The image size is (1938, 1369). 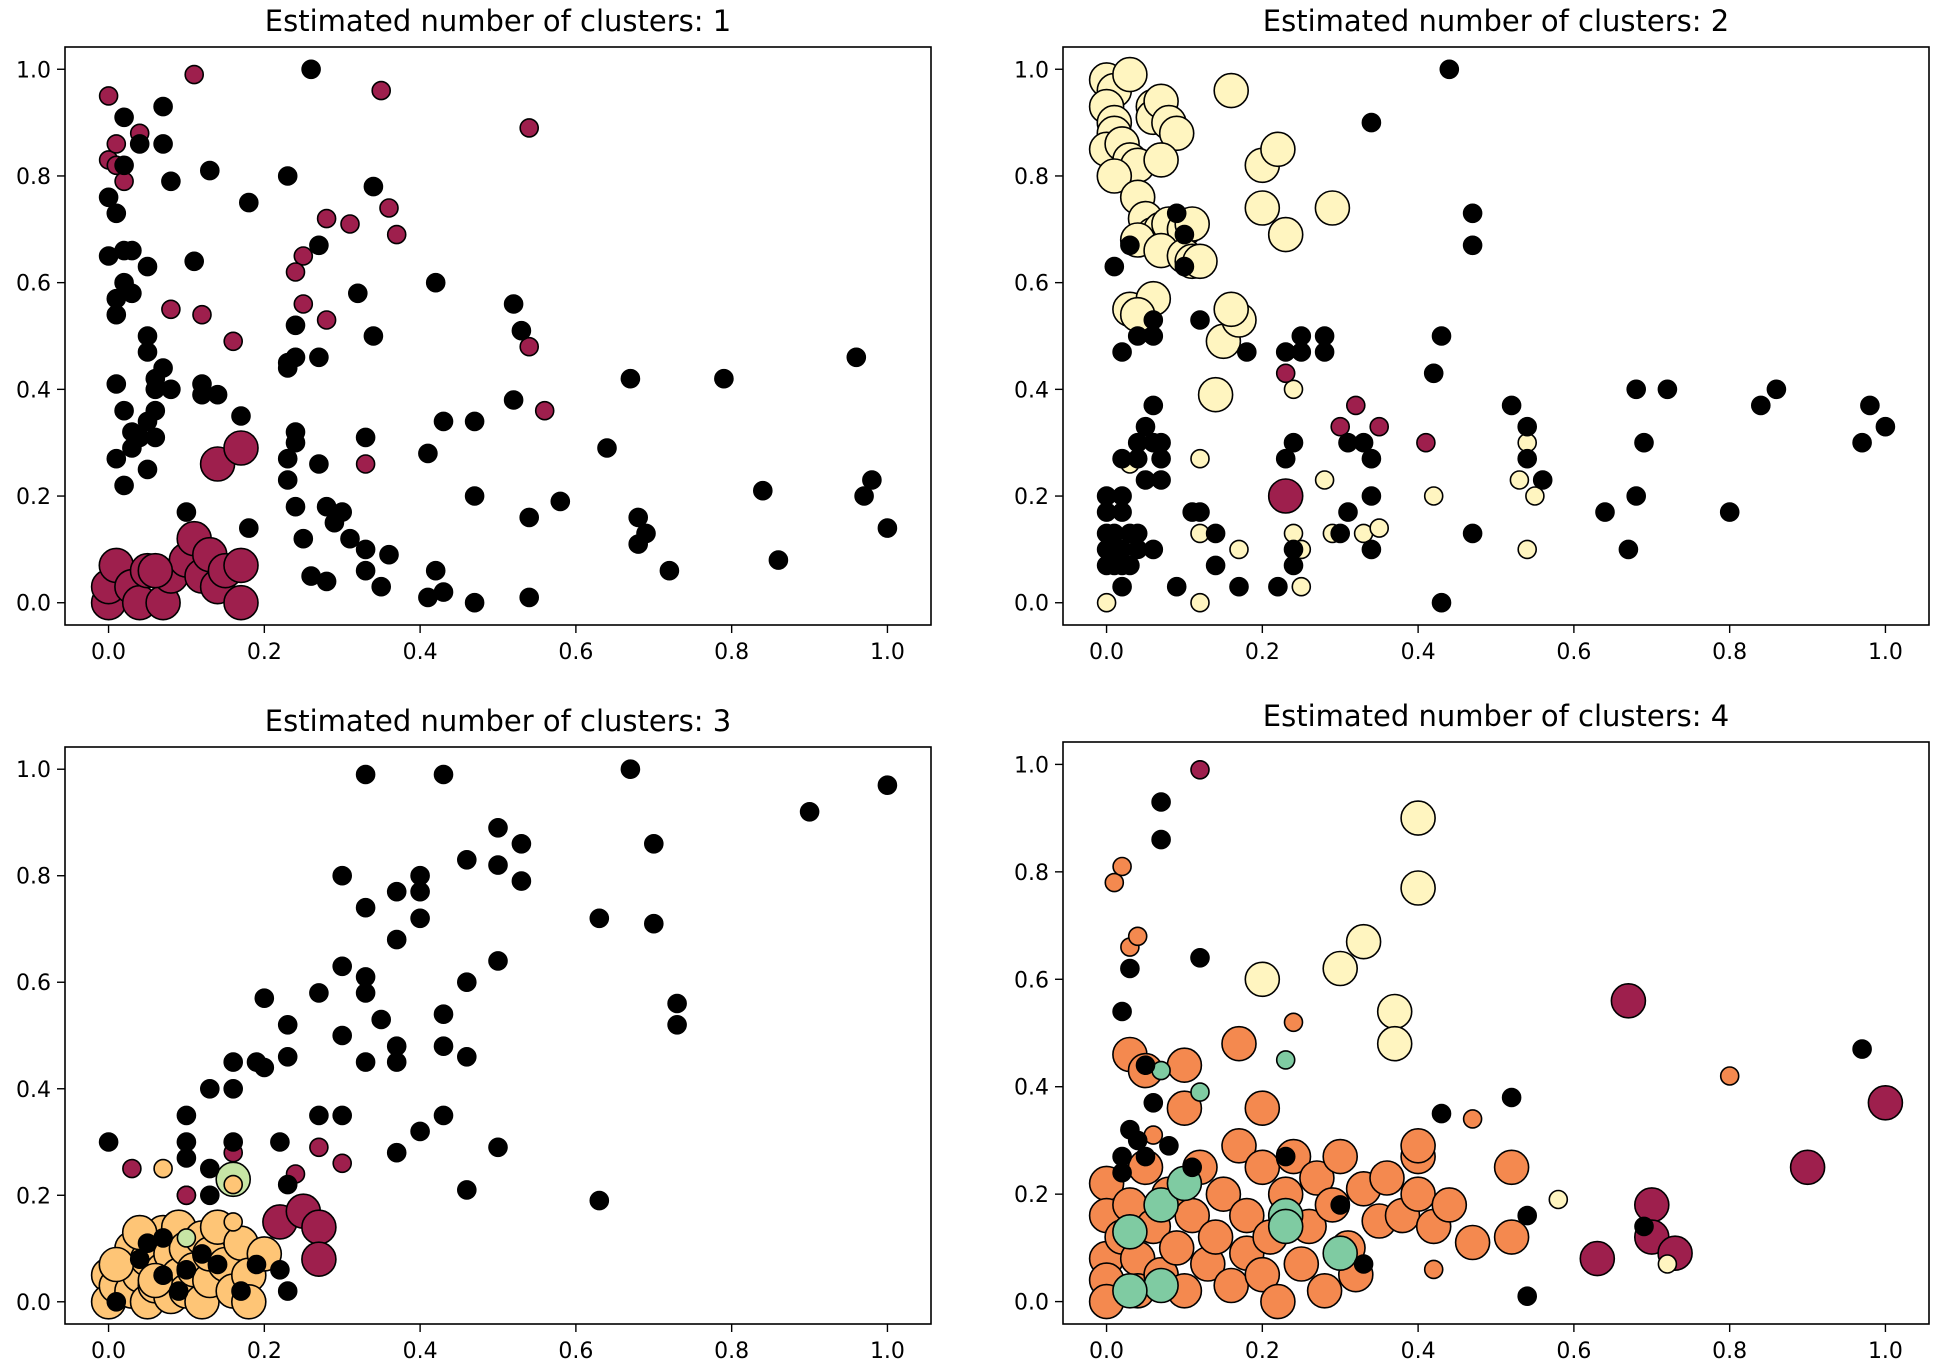 I want to click on y-tick-label: 0.2, so click(x=1031, y=1195).